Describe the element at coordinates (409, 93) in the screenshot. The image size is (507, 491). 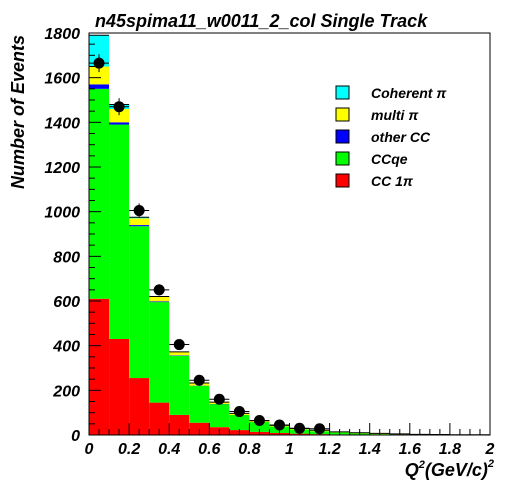
I see `legend-label-0: Coherent π` at that location.